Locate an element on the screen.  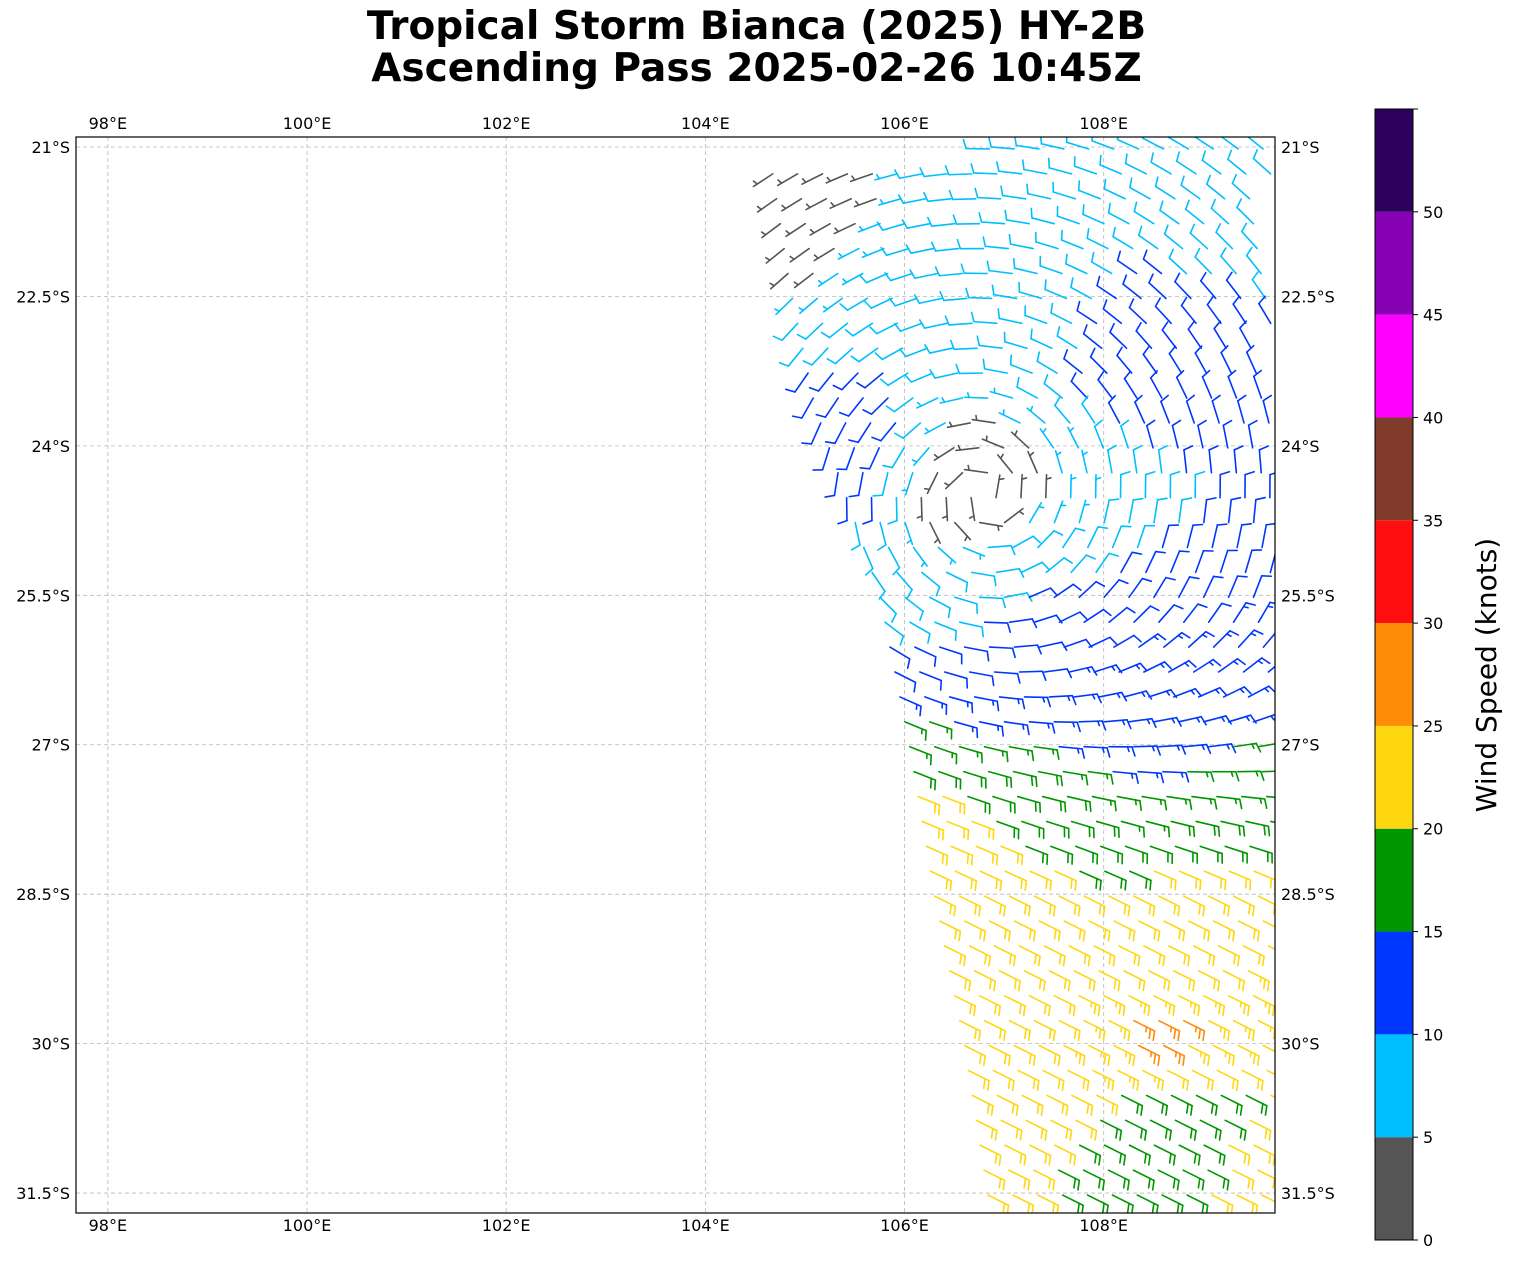
colorbar-frame is located at coordinates (1394, 674).